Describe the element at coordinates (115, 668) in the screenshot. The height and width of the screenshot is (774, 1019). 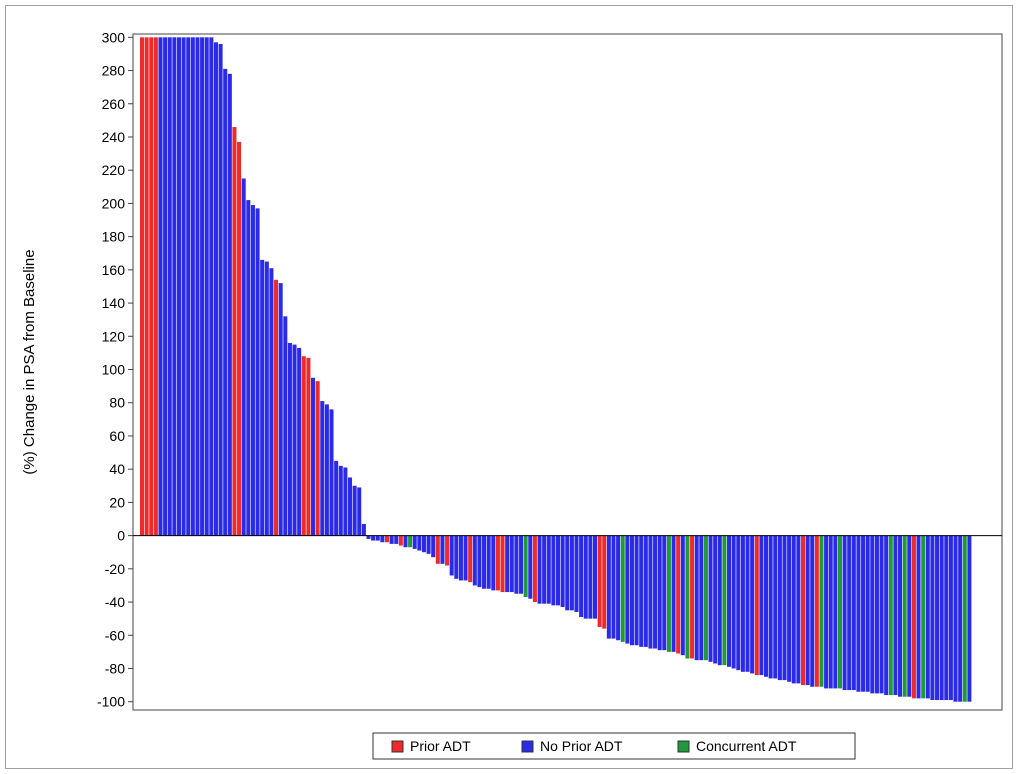
I see `y-tick-label: -80` at that location.